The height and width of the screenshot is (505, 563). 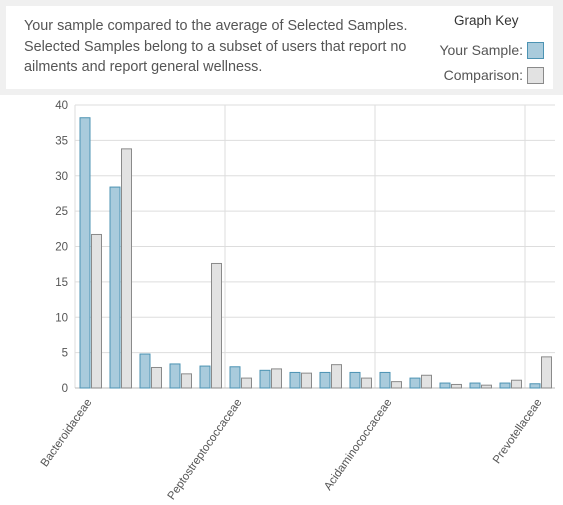 What do you see at coordinates (61, 212) in the screenshot?
I see `y-tick-label: 25` at bounding box center [61, 212].